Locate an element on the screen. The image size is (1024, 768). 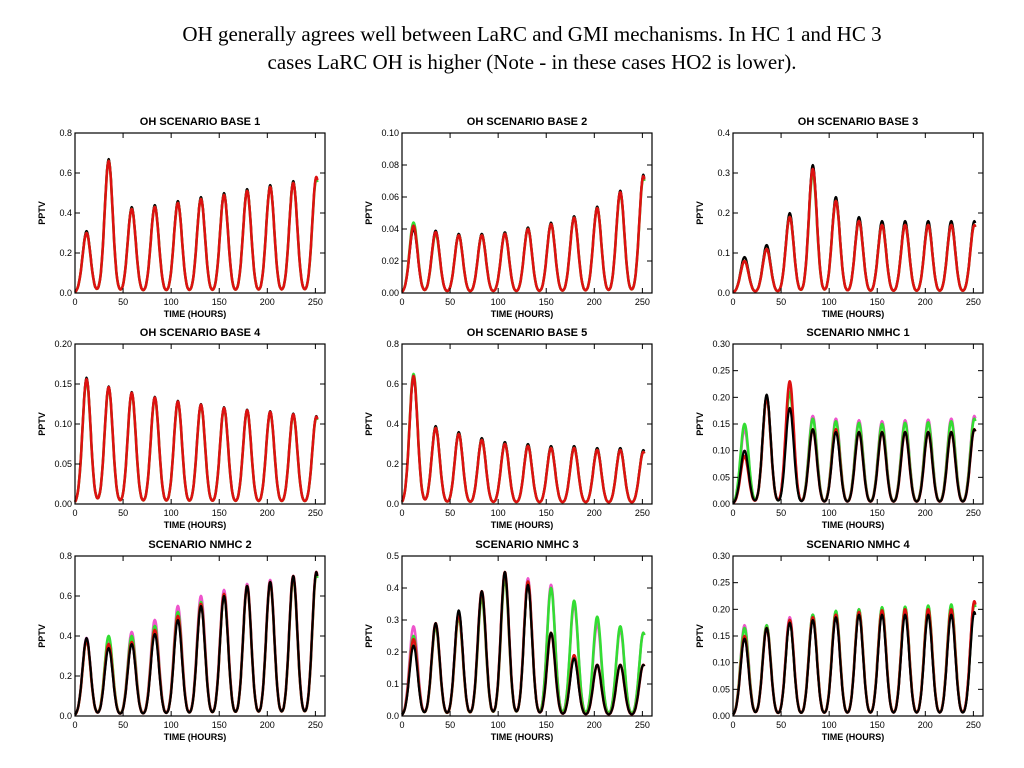
chart-title: SCENARIO NMHC 1 is located at coordinates (857, 333).